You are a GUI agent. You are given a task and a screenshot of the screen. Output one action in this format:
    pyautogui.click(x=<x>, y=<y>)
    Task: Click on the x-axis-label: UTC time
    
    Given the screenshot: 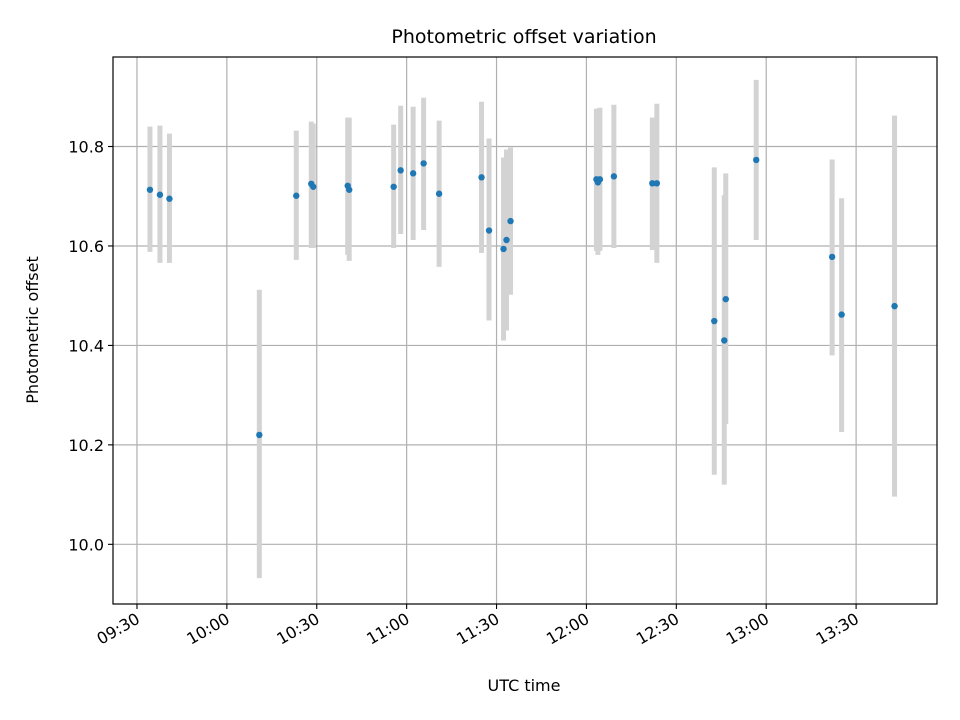 What is the action you would take?
    pyautogui.click(x=524, y=685)
    